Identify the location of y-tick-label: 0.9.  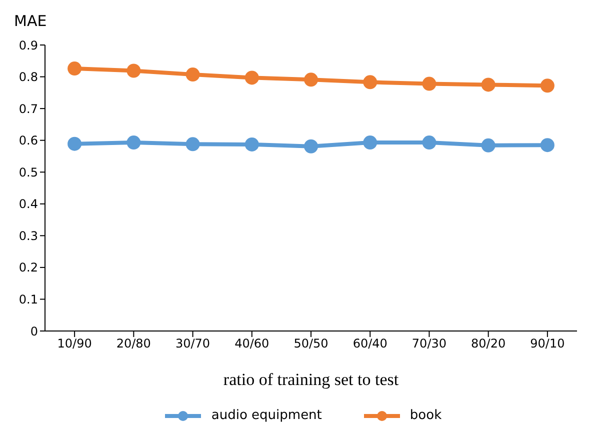
(28, 45).